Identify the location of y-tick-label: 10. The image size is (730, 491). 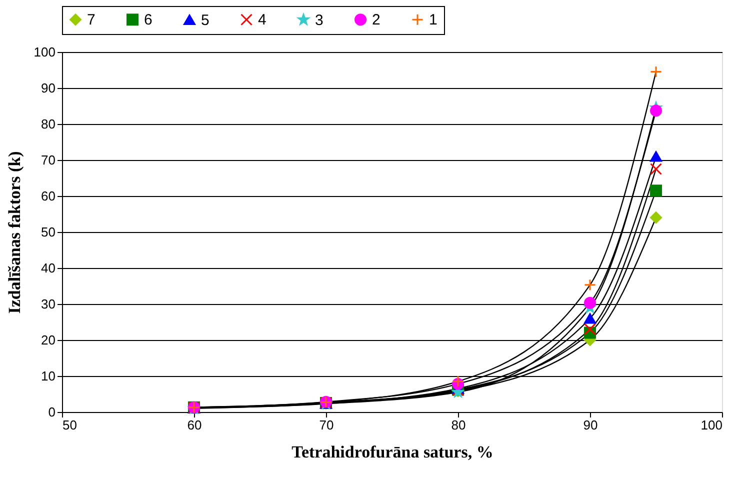
(48, 376).